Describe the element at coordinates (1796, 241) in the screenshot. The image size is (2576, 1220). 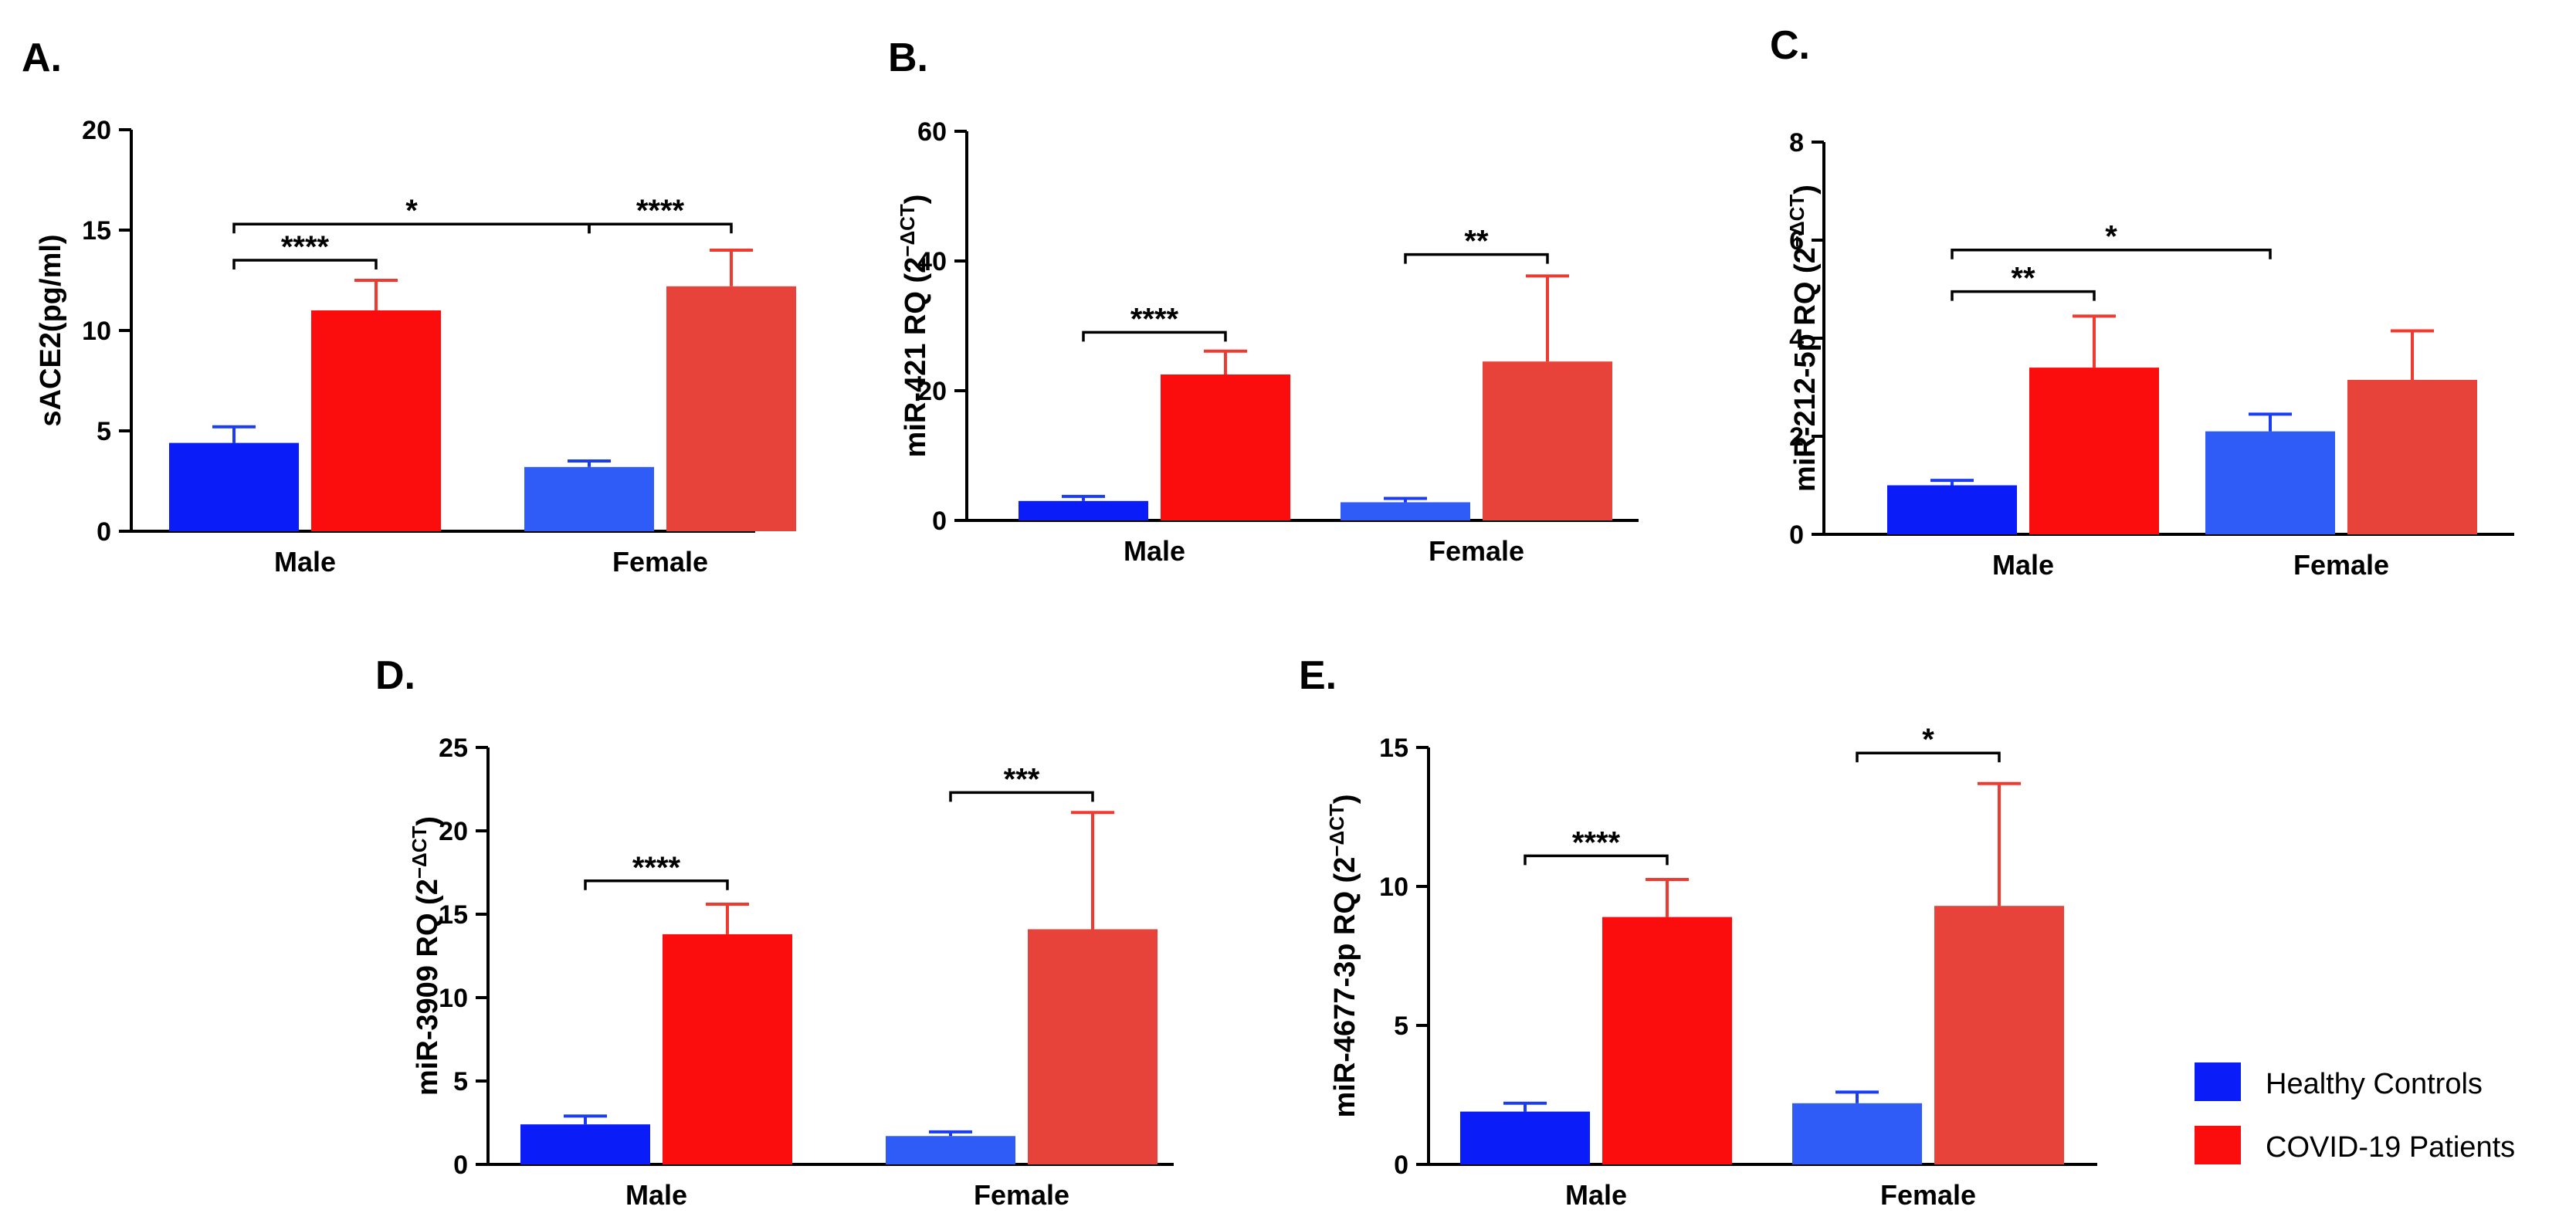
I see `y-tick-label: 6` at that location.